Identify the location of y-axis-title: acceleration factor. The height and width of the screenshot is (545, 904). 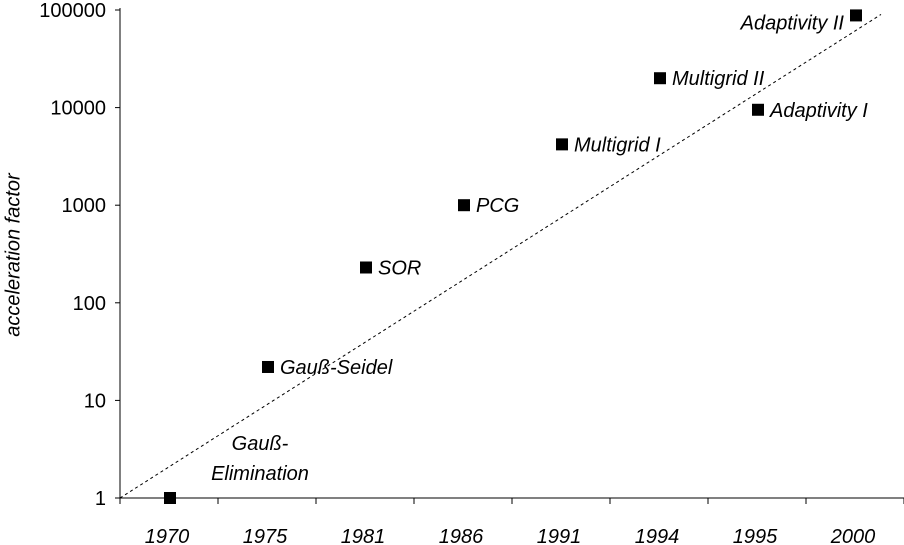
(13, 255).